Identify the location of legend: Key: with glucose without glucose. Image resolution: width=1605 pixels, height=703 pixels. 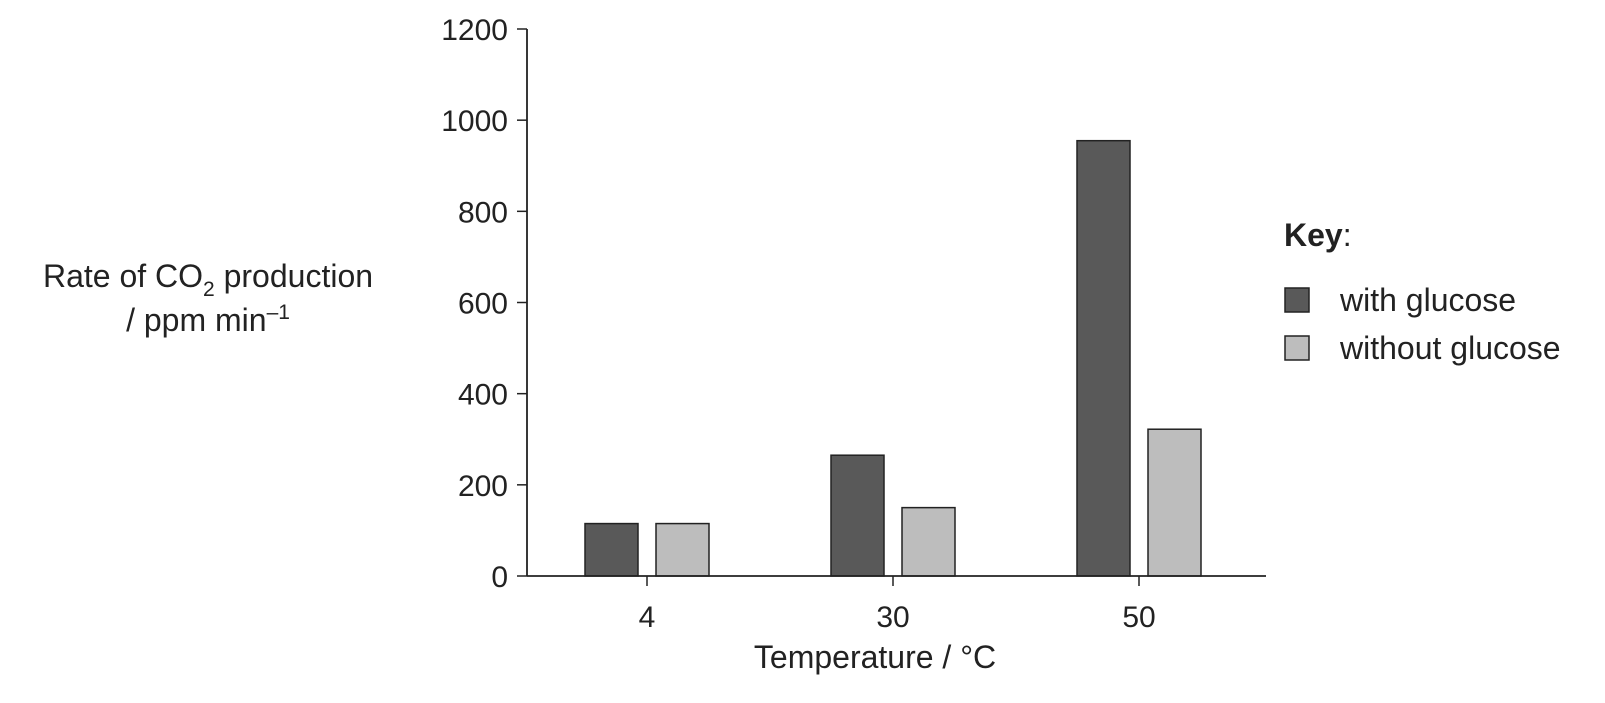
(1422, 291).